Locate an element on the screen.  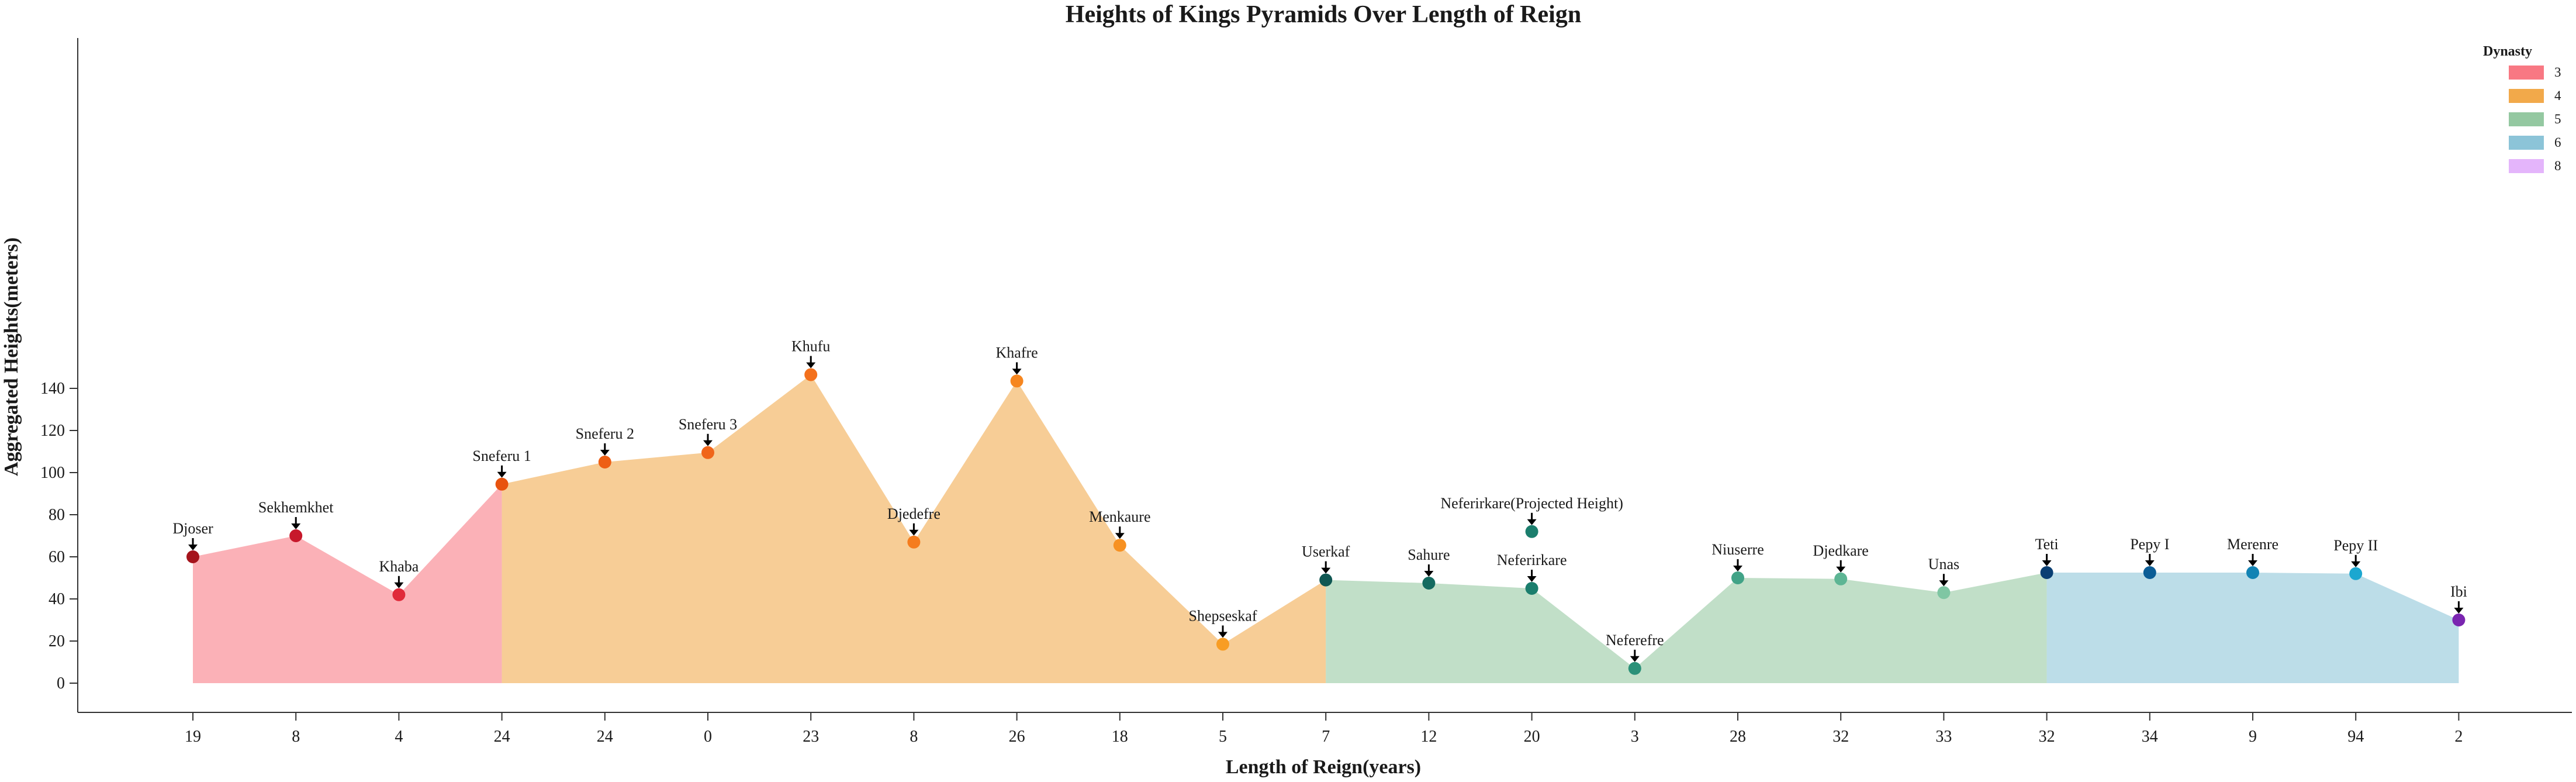
x-tick-label: 20 is located at coordinates (1532, 737).